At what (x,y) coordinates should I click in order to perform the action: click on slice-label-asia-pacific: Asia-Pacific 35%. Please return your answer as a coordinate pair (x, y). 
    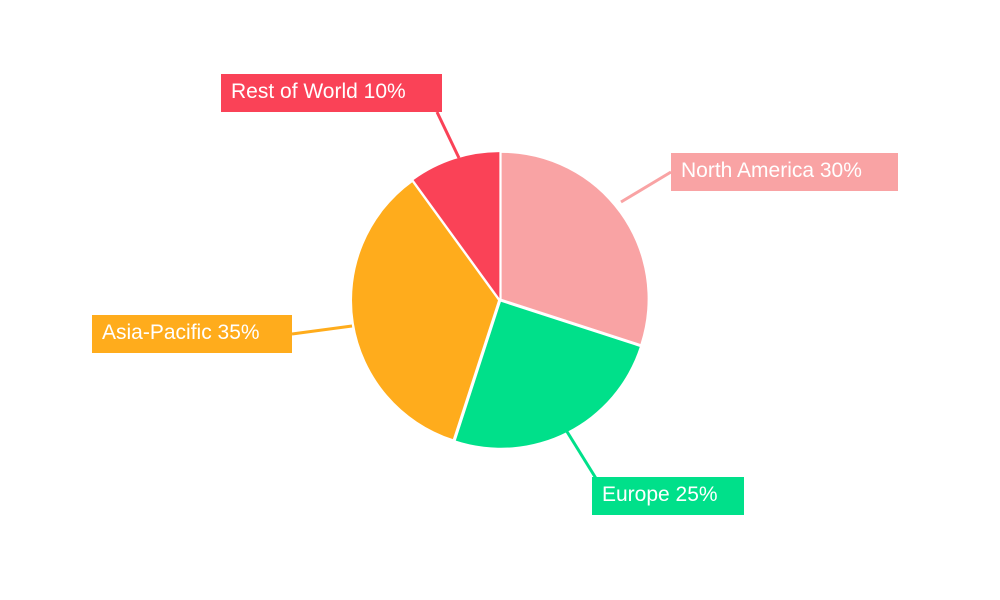
    Looking at the image, I should click on (192, 334).